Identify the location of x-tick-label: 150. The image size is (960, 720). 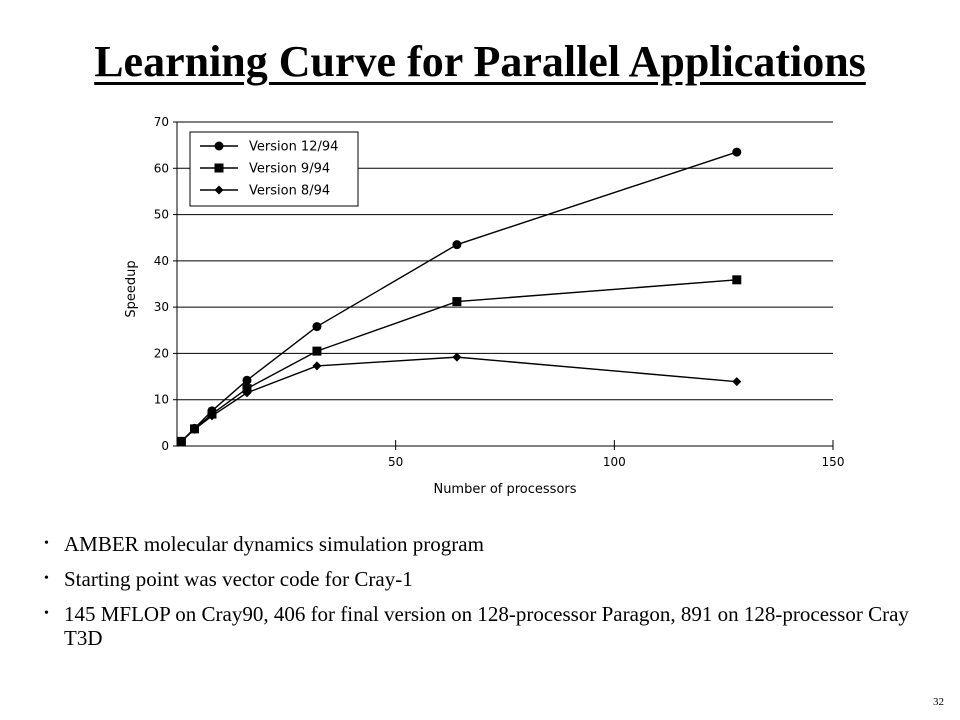
(833, 462).